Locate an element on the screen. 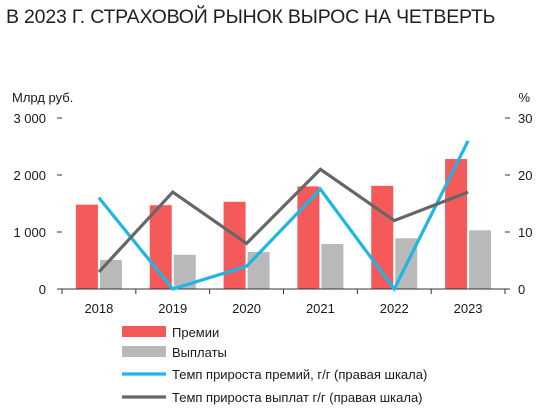  x-tick-label: 2022 is located at coordinates (394, 308).